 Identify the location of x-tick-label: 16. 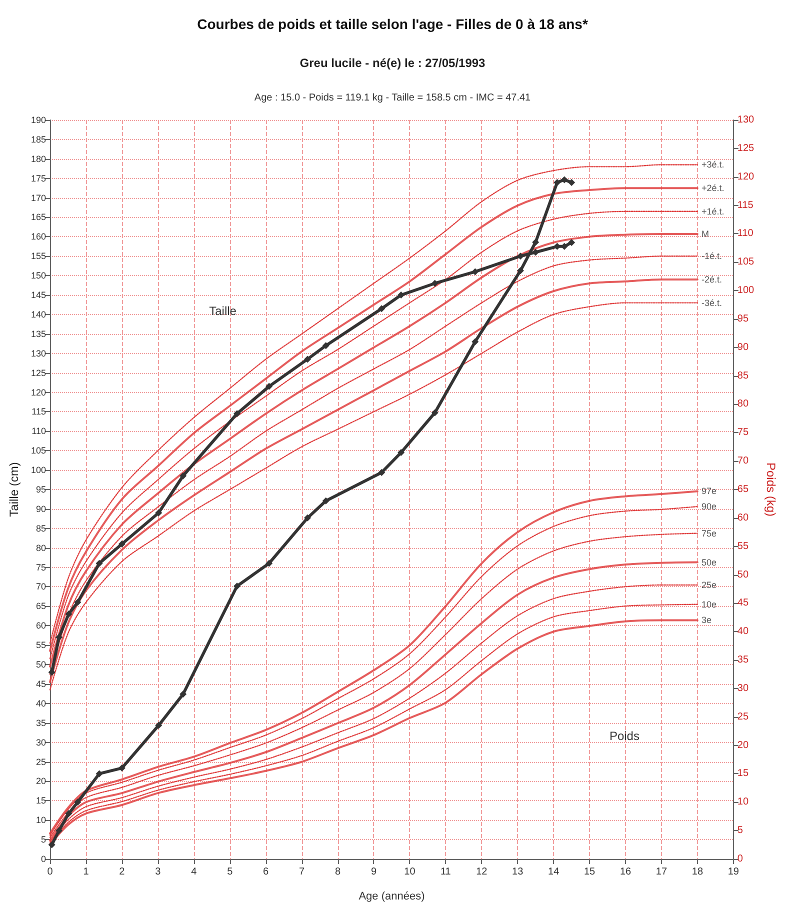
(626, 872).